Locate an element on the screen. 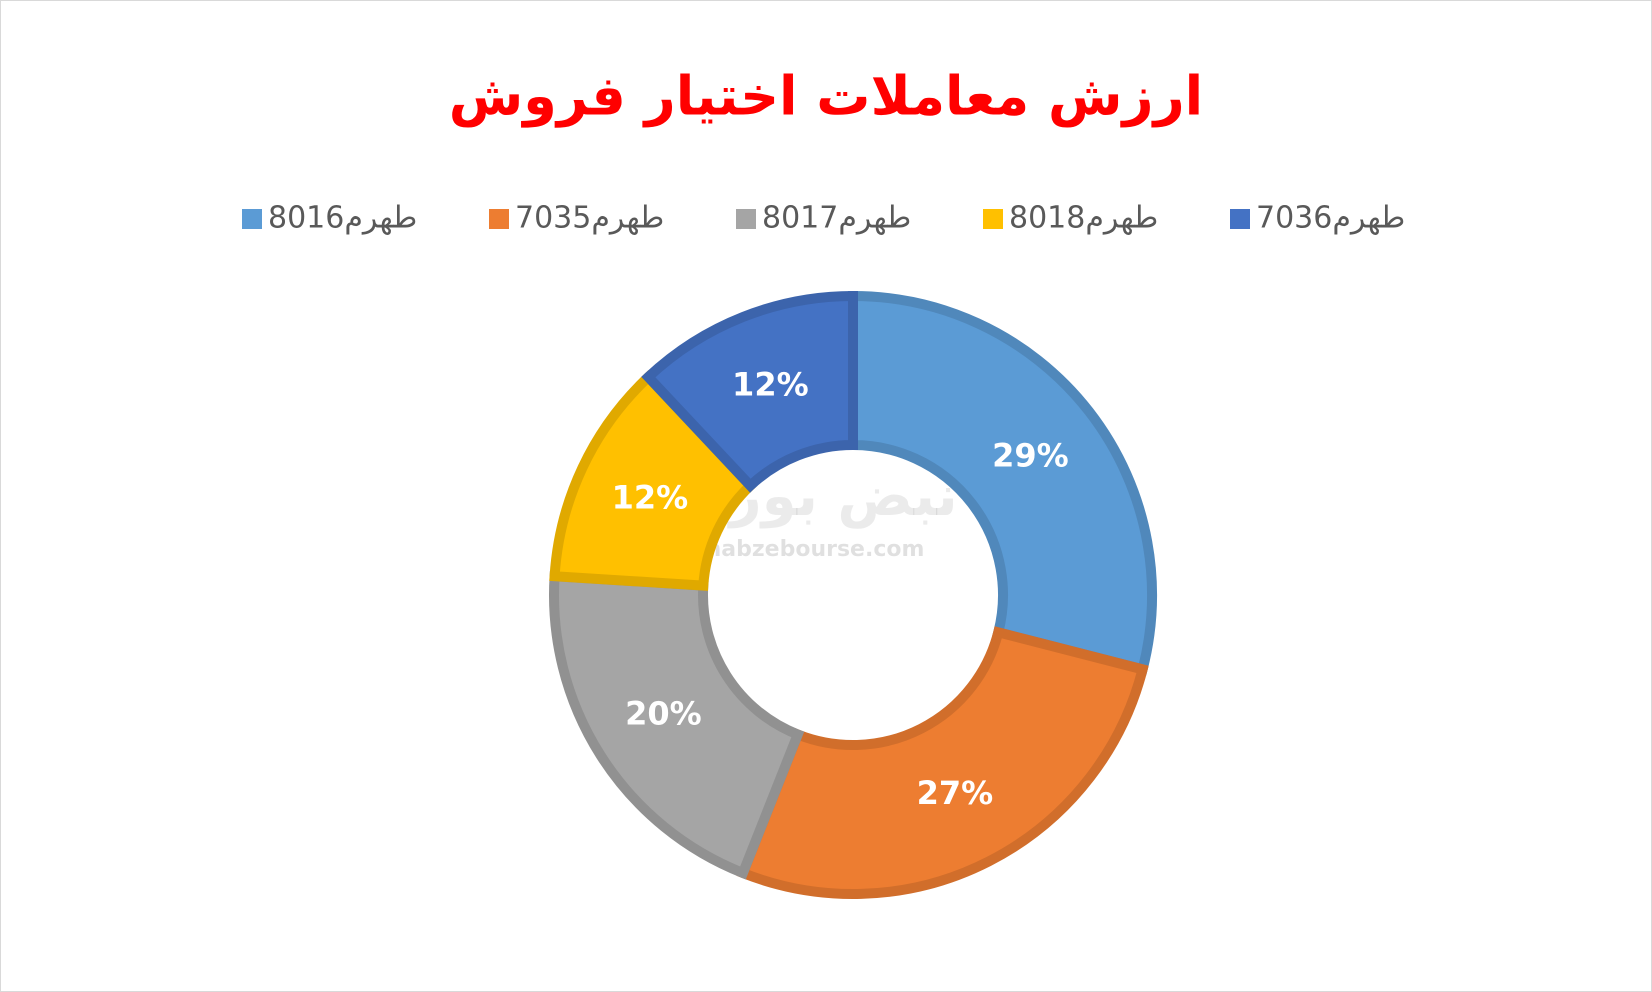 The width and height of the screenshot is (1652, 992). data-label: 20% is located at coordinates (663, 713).